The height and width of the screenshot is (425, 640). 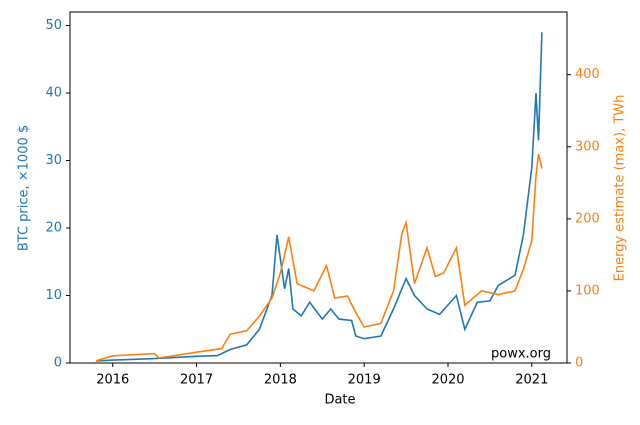 What do you see at coordinates (53, 25) in the screenshot?
I see `y-tick-label: 50` at bounding box center [53, 25].